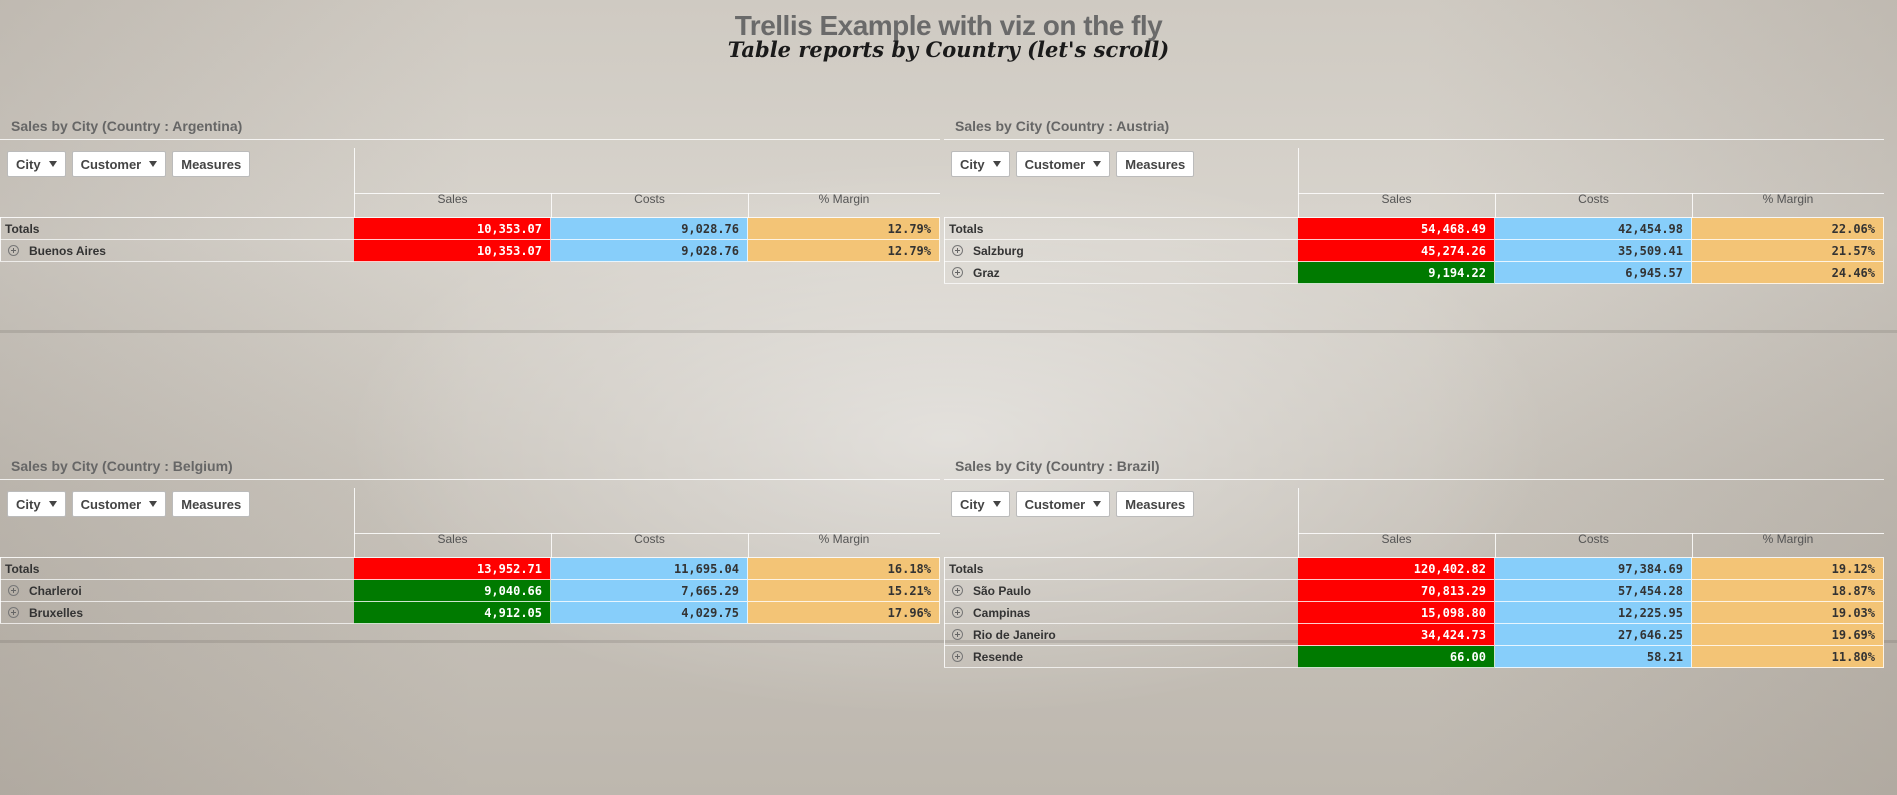 This screenshot has width=1897, height=795. What do you see at coordinates (1057, 466) in the screenshot?
I see `panel-title: Sales by City (Country : Brazil)` at bounding box center [1057, 466].